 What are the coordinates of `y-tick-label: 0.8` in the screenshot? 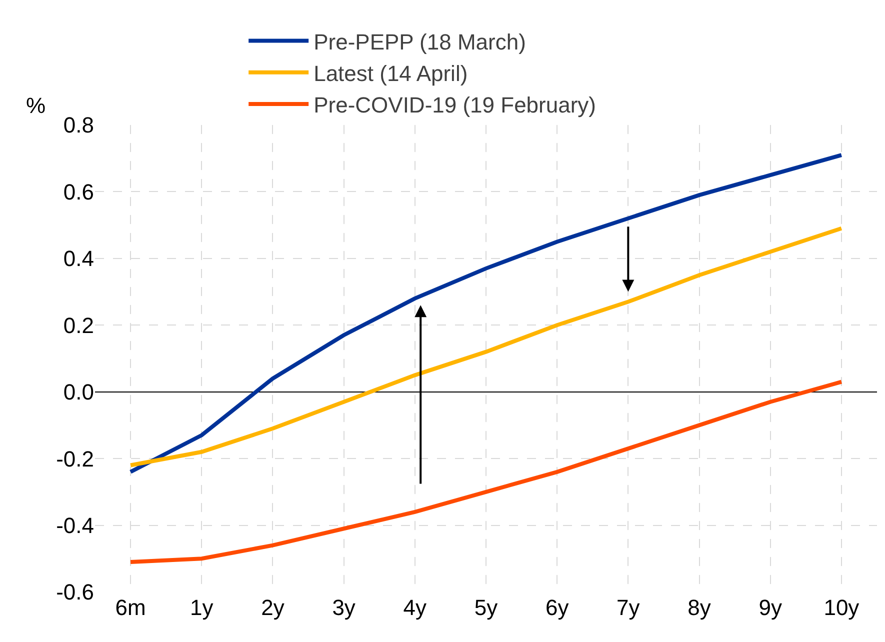 It's located at (78, 125).